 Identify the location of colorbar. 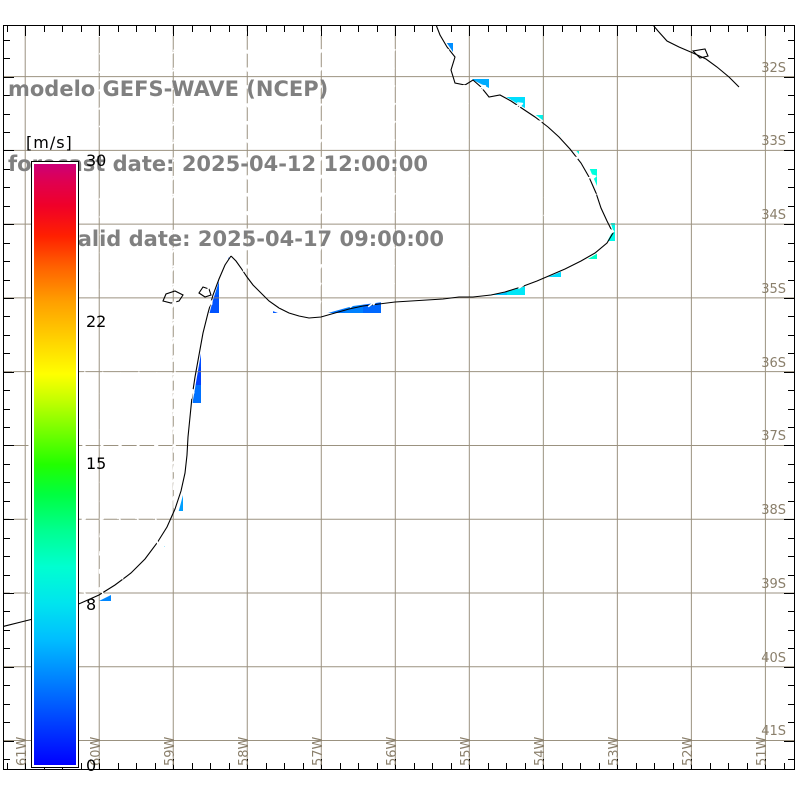
(55, 464).